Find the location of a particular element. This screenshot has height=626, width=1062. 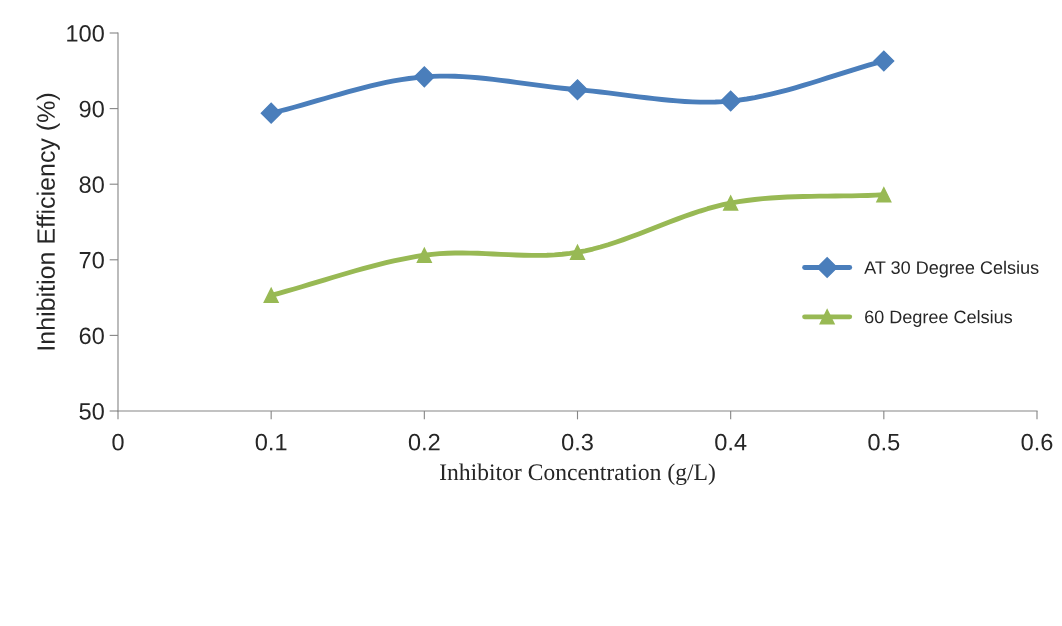

x-tick-label: 0.5 is located at coordinates (884, 442).